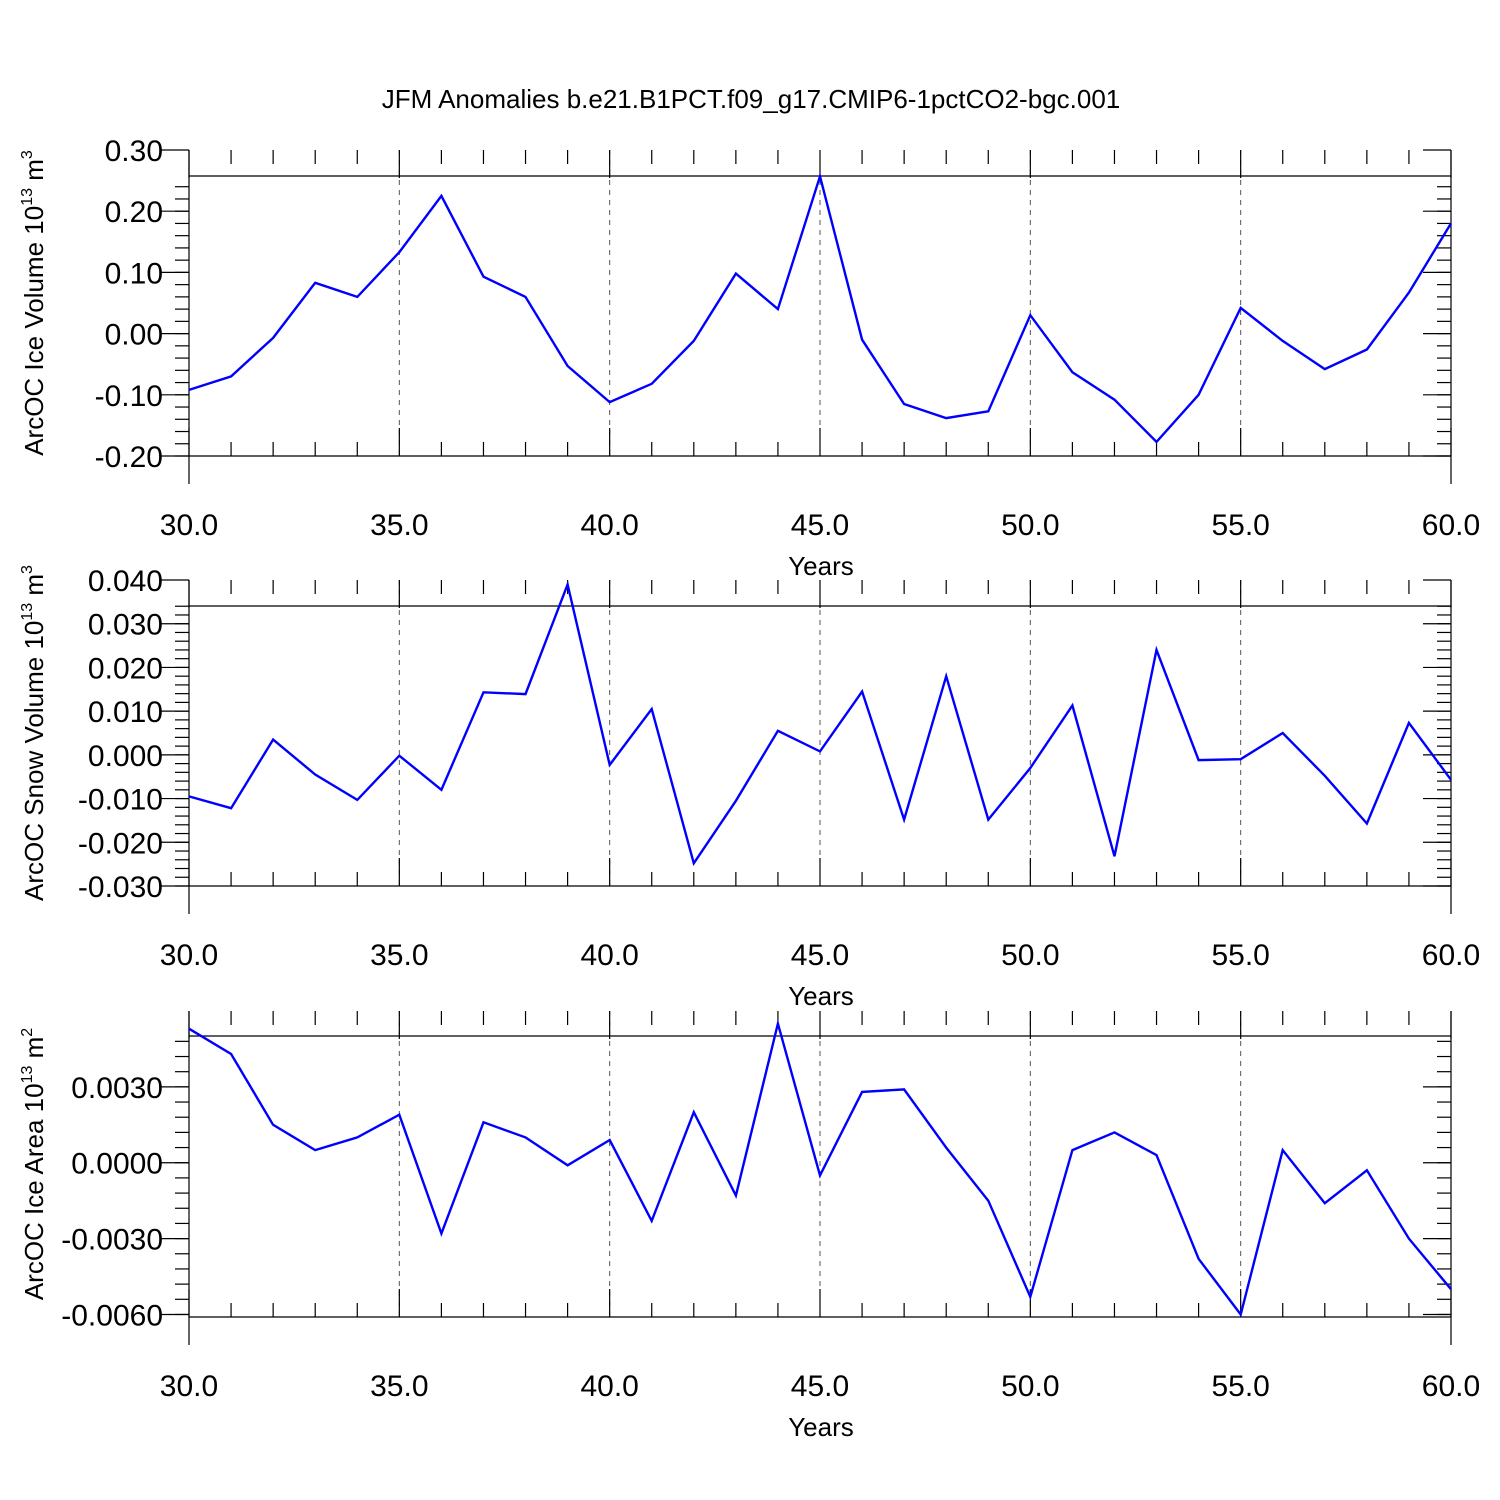 The height and width of the screenshot is (1500, 1500). Describe the element at coordinates (112, 1315) in the screenshot. I see `y-tick-label: -0.0060` at that location.